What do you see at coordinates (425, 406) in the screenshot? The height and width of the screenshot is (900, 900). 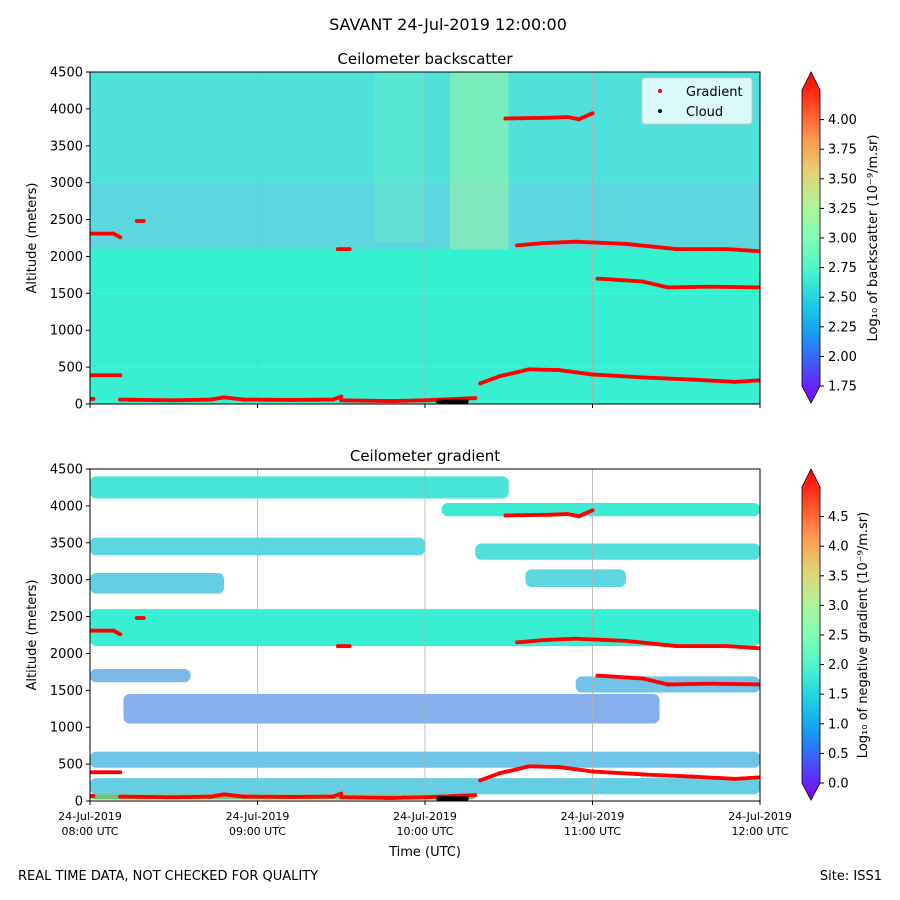 I see `backscatter-x-ticks` at bounding box center [425, 406].